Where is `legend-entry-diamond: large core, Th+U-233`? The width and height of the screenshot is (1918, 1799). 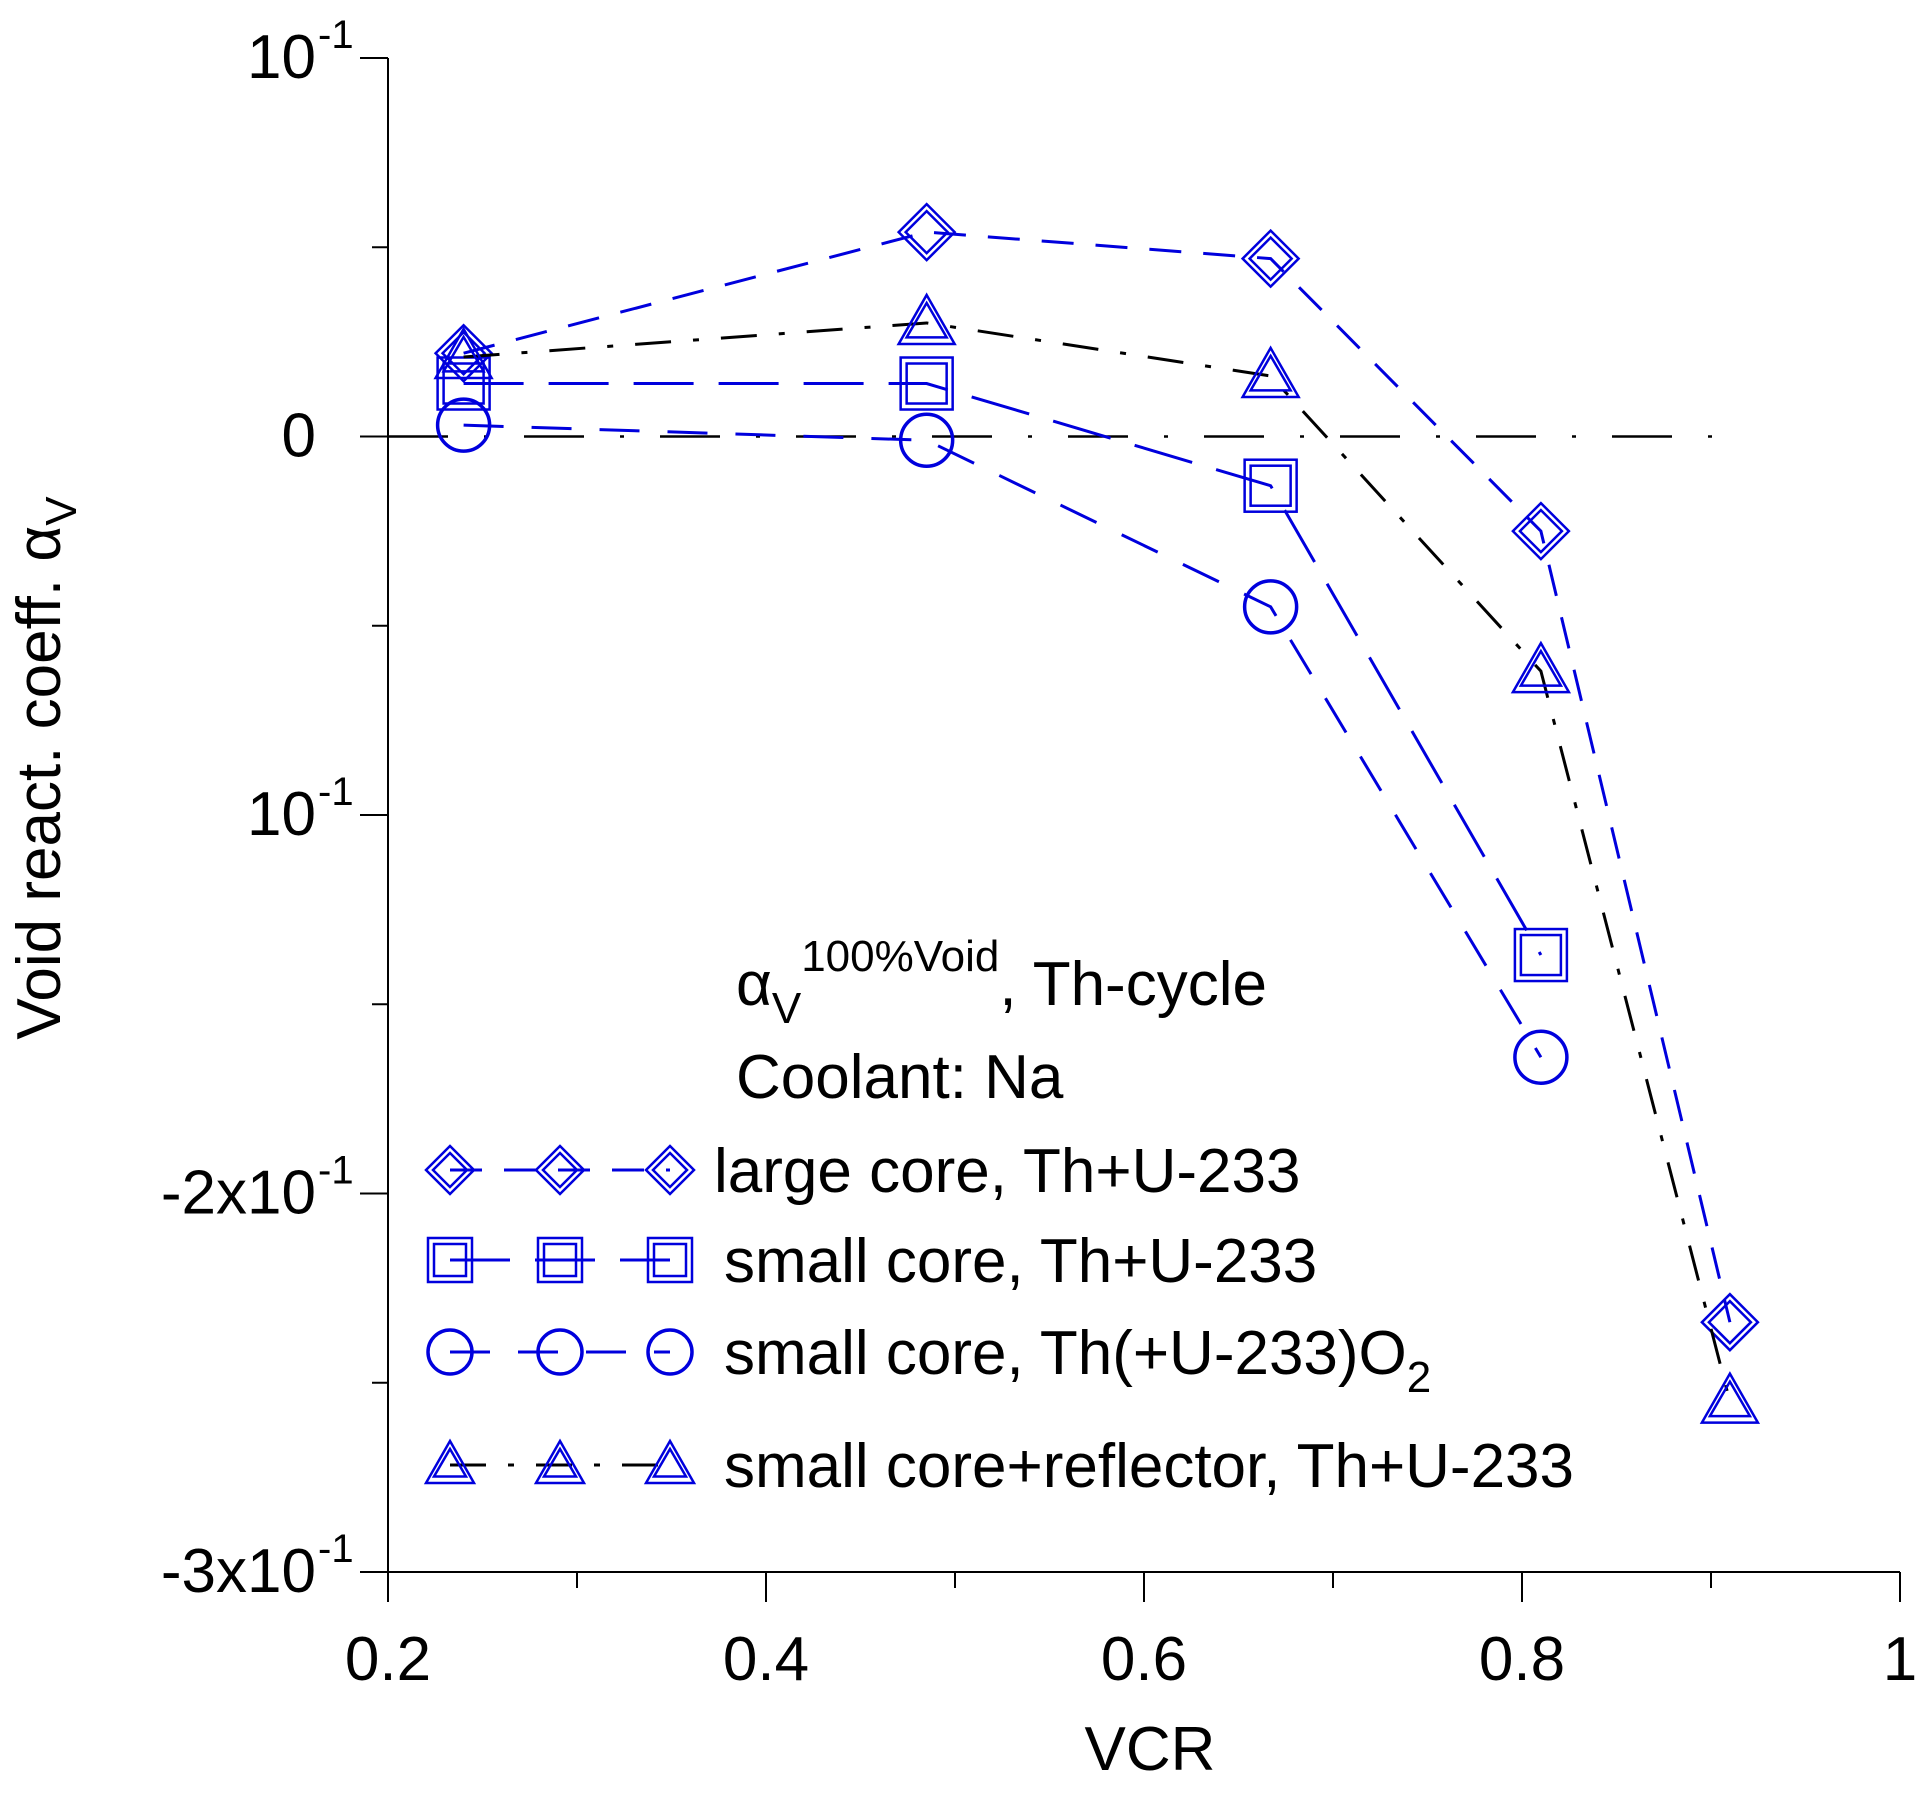 legend-entry-diamond: large core, Th+U-233 is located at coordinates (862, 1171).